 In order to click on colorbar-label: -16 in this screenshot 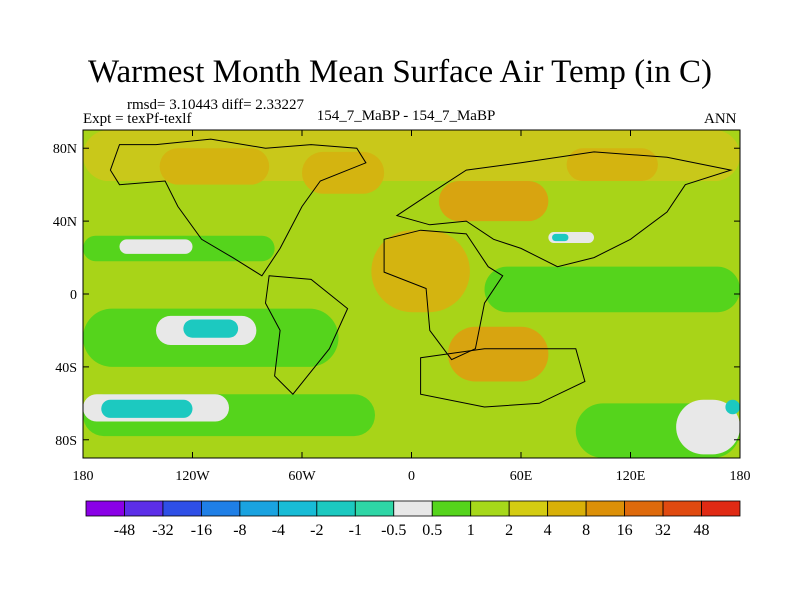, I will do `click(201, 530)`.